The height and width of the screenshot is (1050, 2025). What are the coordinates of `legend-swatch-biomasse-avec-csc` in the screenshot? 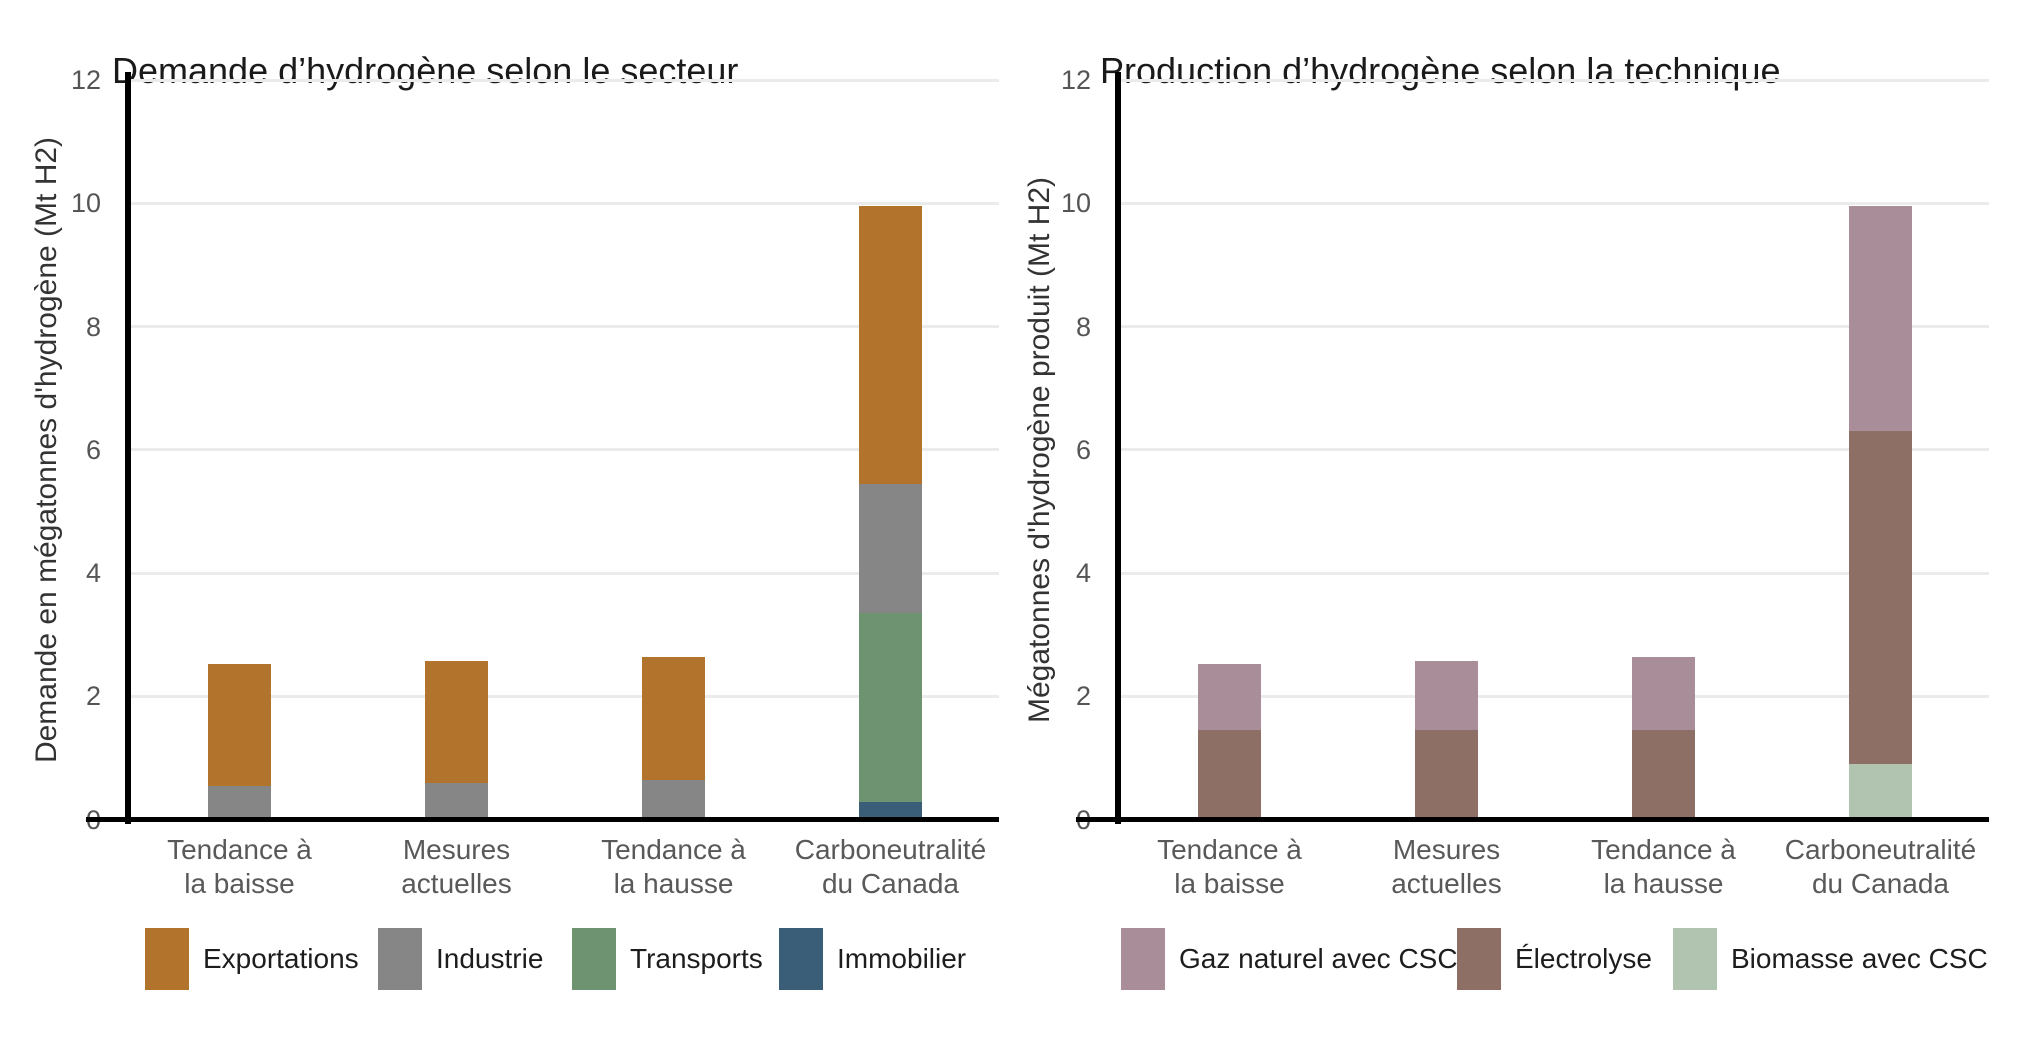 It's located at (1695, 959).